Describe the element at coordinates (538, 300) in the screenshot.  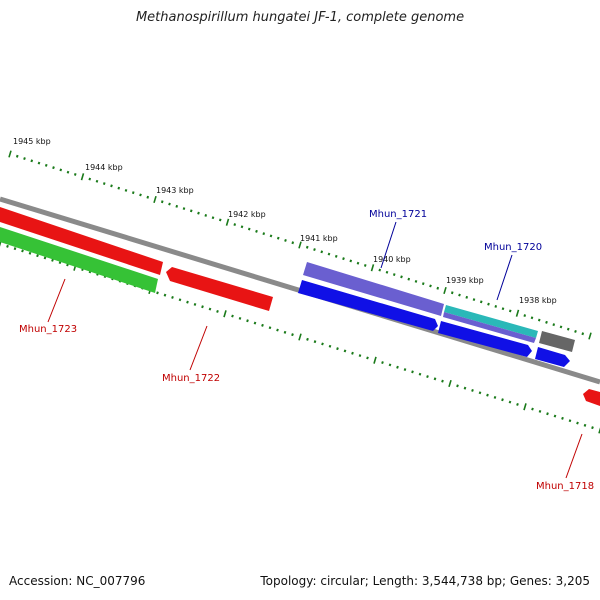
I see `scale-label: 1938 kbp` at that location.